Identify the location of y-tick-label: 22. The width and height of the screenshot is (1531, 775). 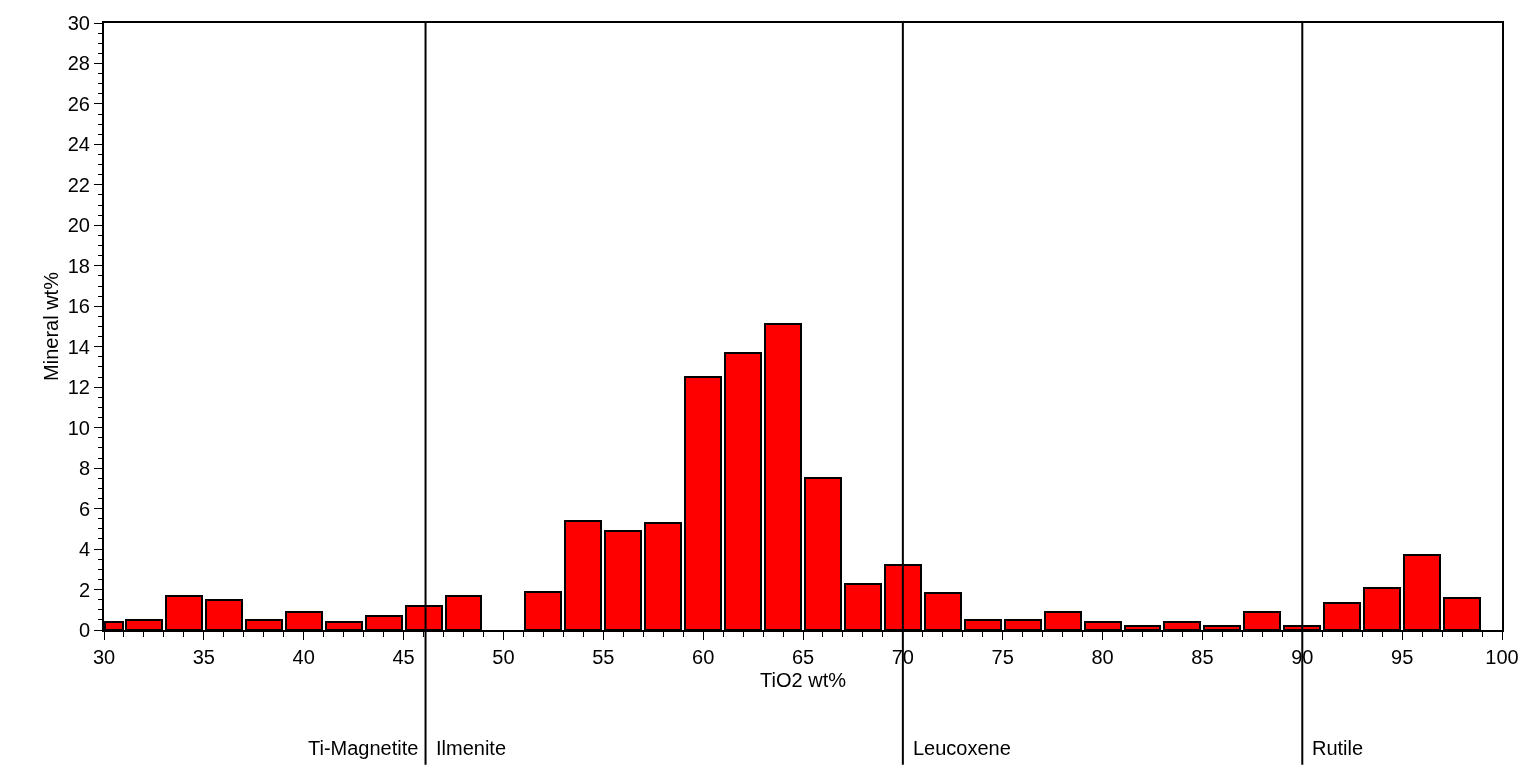
(78, 184).